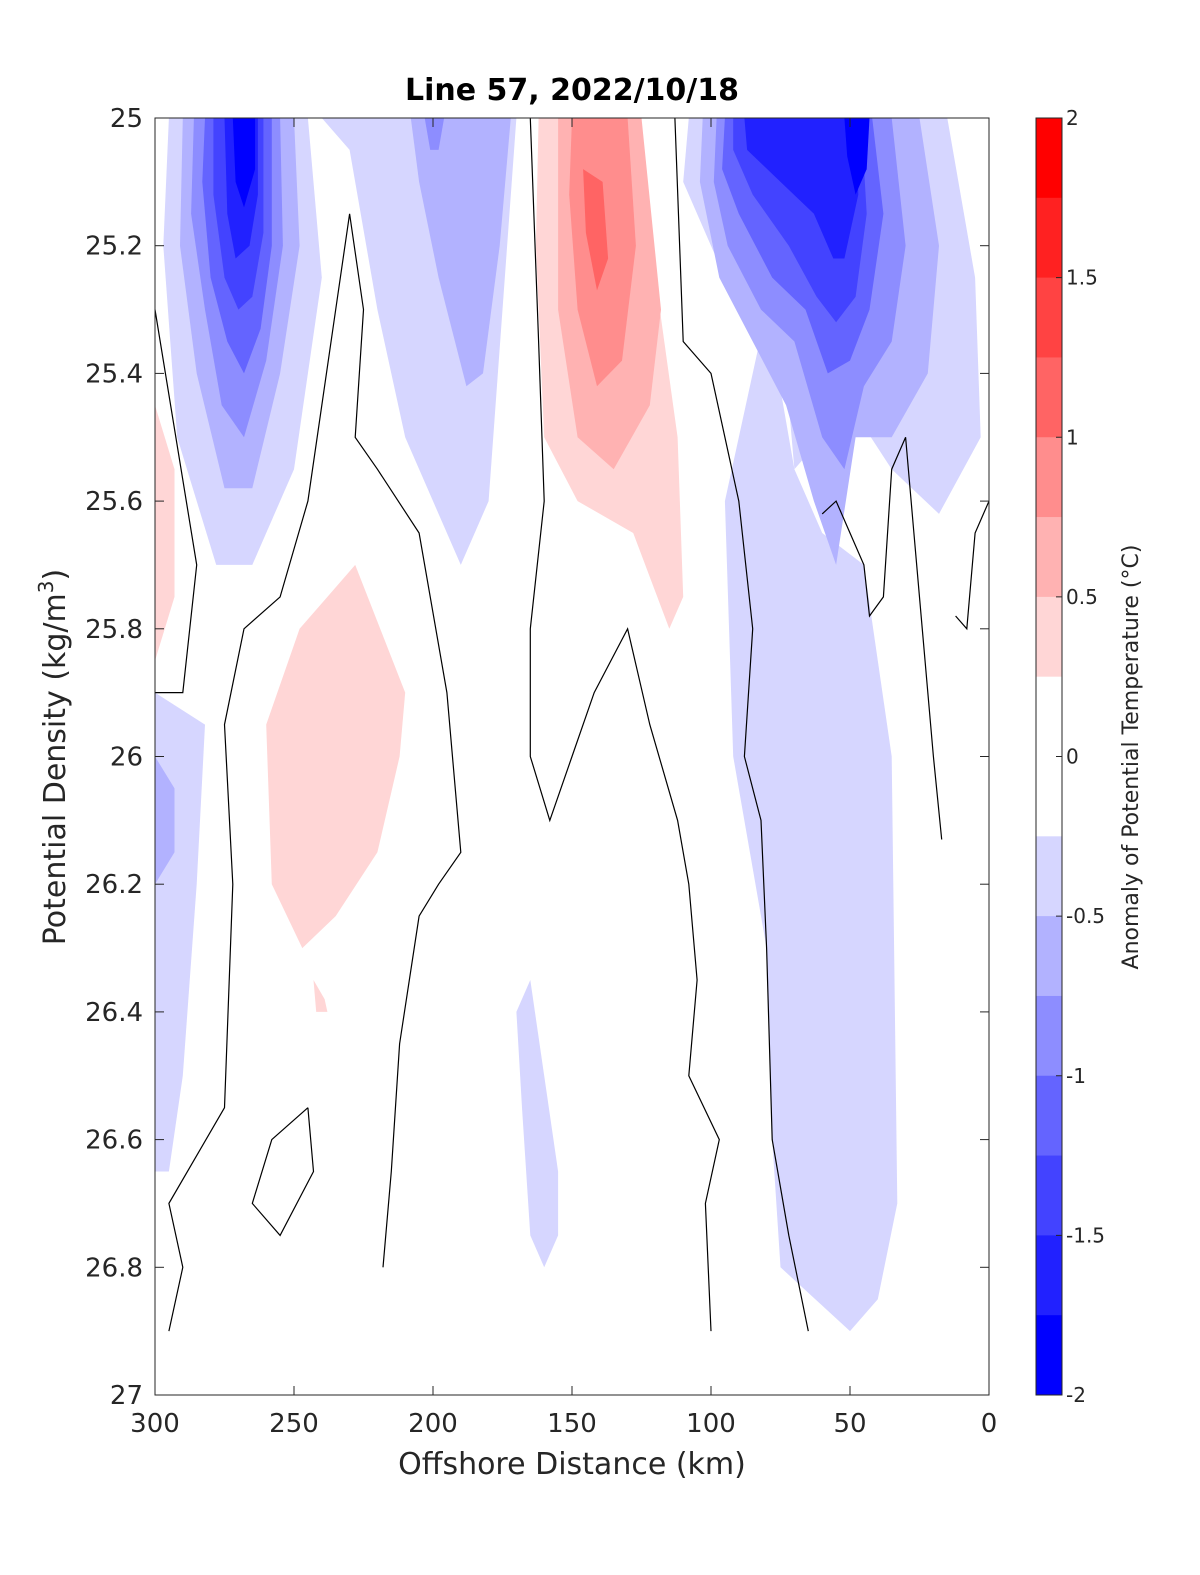 The width and height of the screenshot is (1200, 1575). I want to click on y-tick-label: 26.6, so click(114, 1141).